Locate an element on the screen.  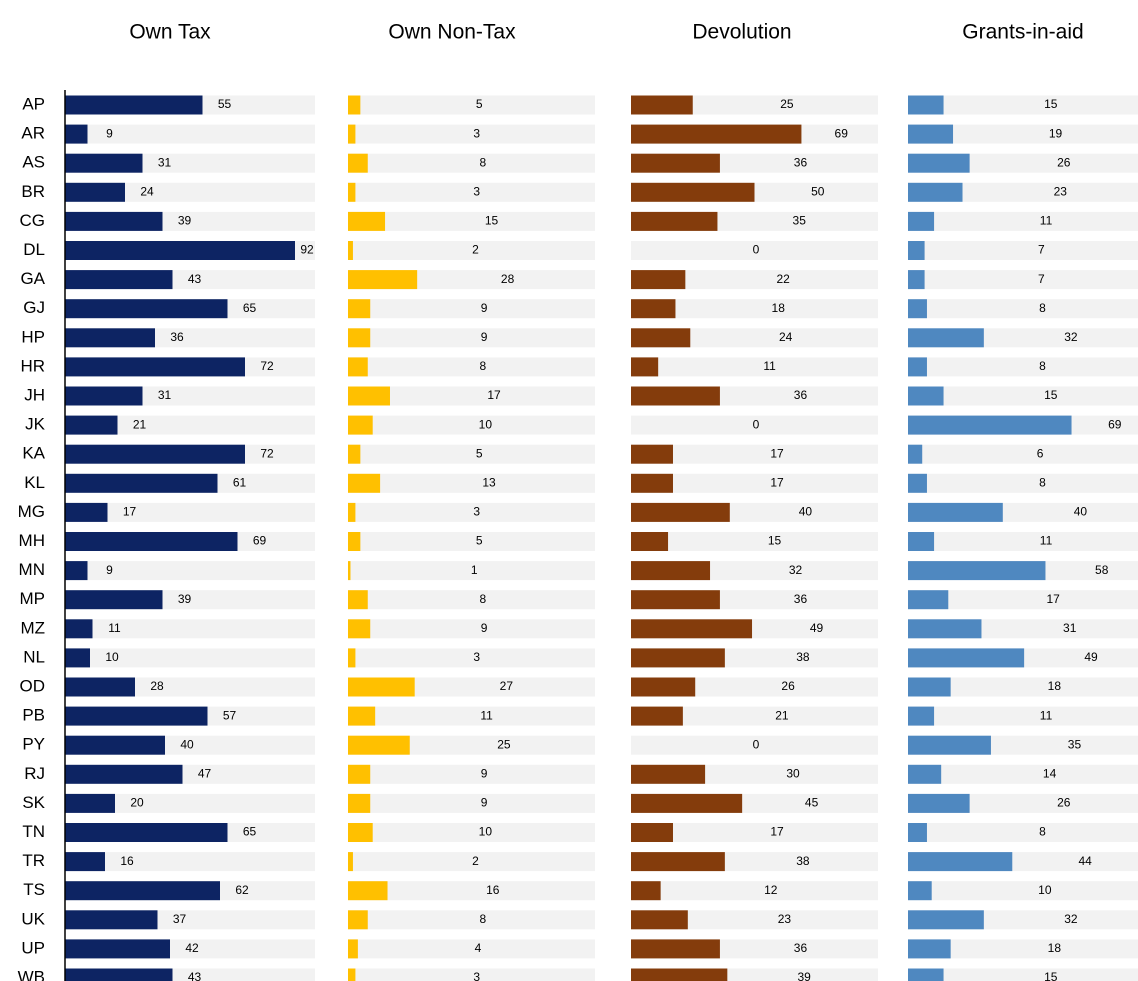
category-label: WB is located at coordinates (31, 974).